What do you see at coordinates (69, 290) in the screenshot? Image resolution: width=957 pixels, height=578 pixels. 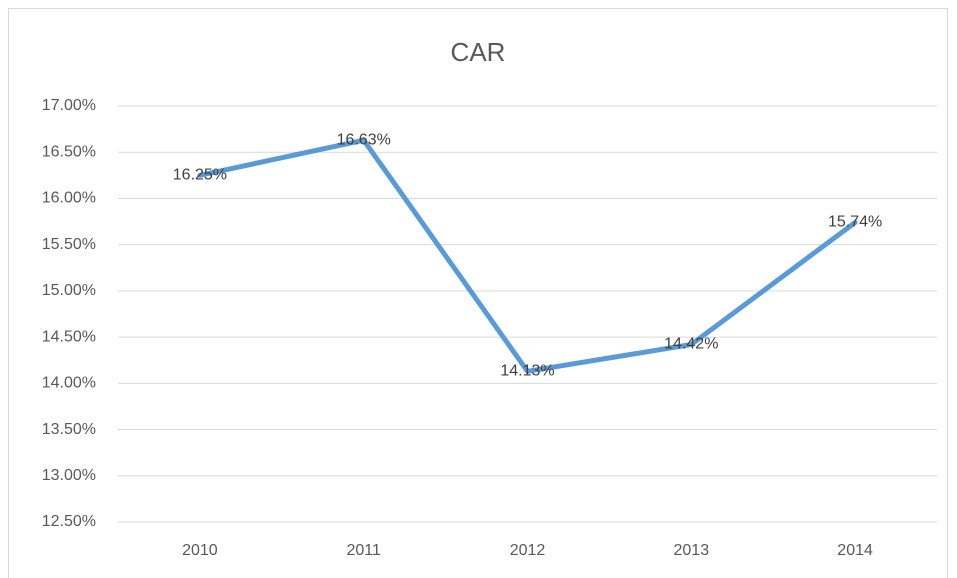 I see `y-tick-label: 15.00%` at bounding box center [69, 290].